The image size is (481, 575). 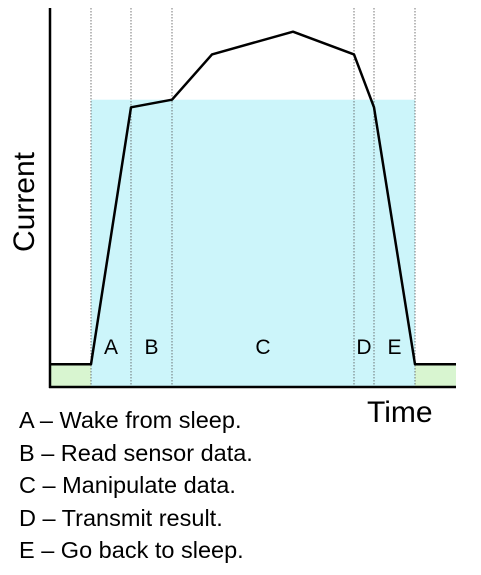 What do you see at coordinates (121, 517) in the screenshot?
I see `legend-item-d: D – Transmit result.` at bounding box center [121, 517].